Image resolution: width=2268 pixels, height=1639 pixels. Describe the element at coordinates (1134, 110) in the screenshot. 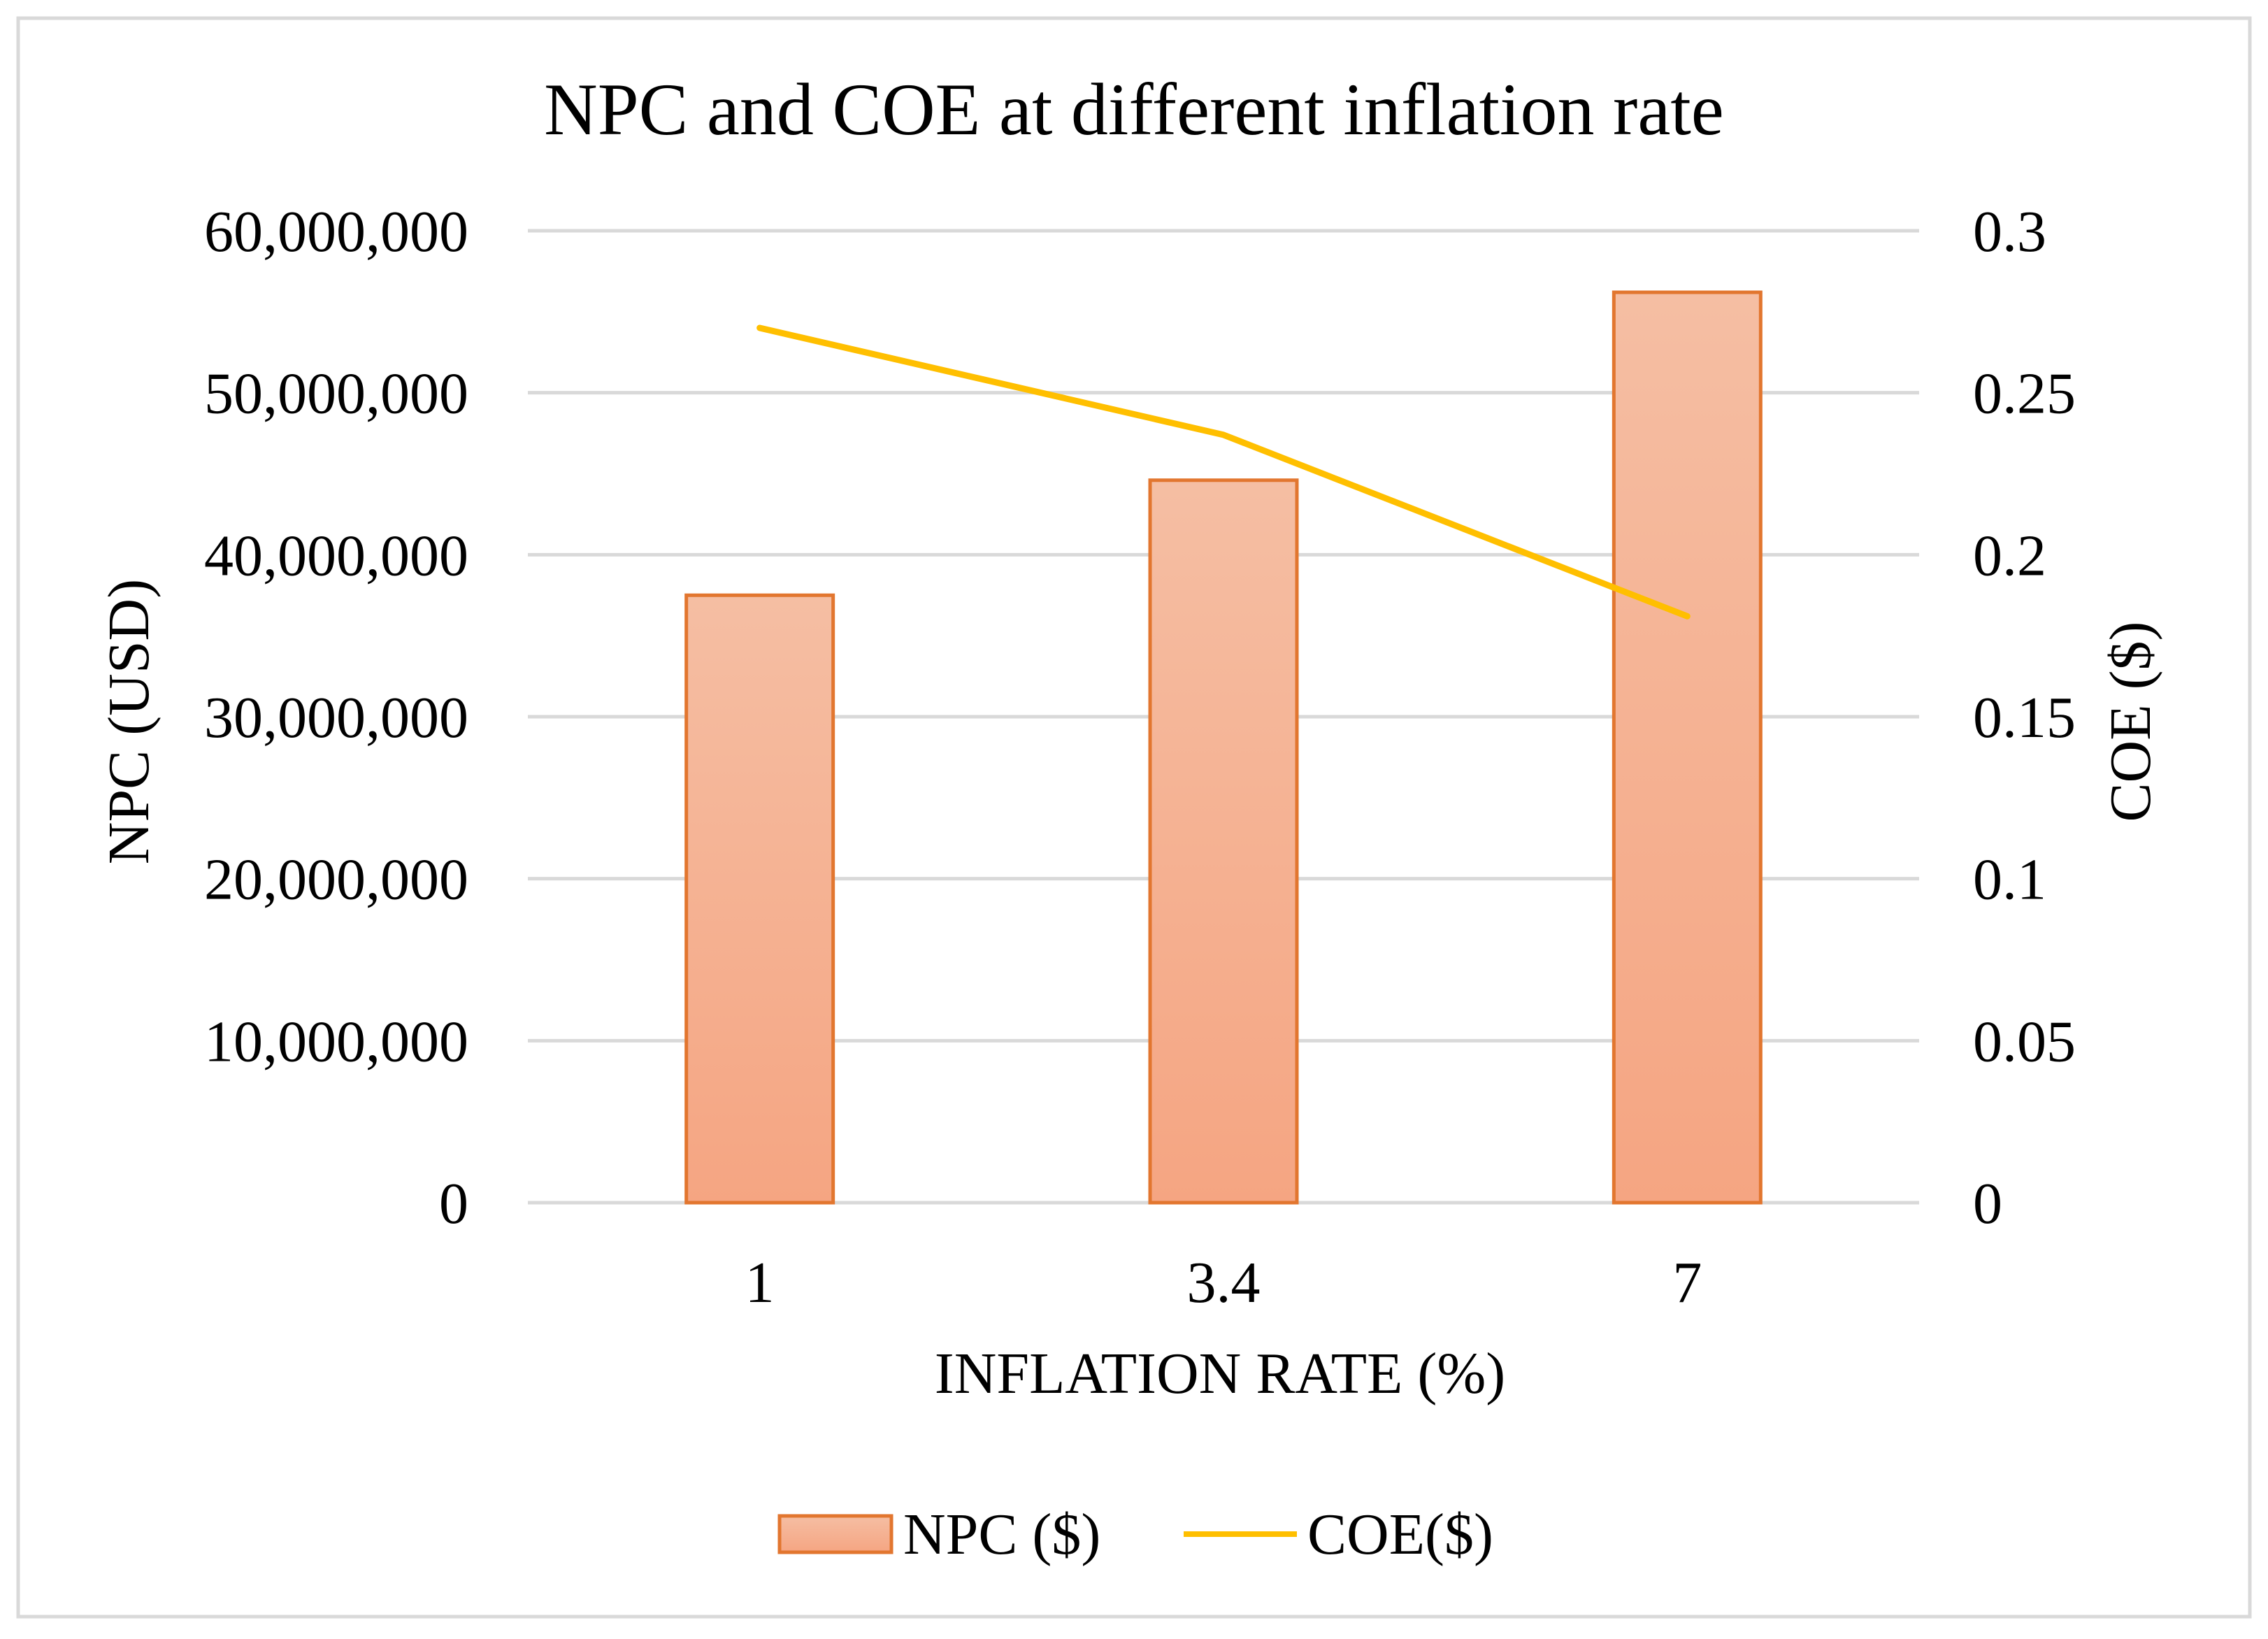

I see `chart-title: NPC and COE at different inflation rate` at that location.